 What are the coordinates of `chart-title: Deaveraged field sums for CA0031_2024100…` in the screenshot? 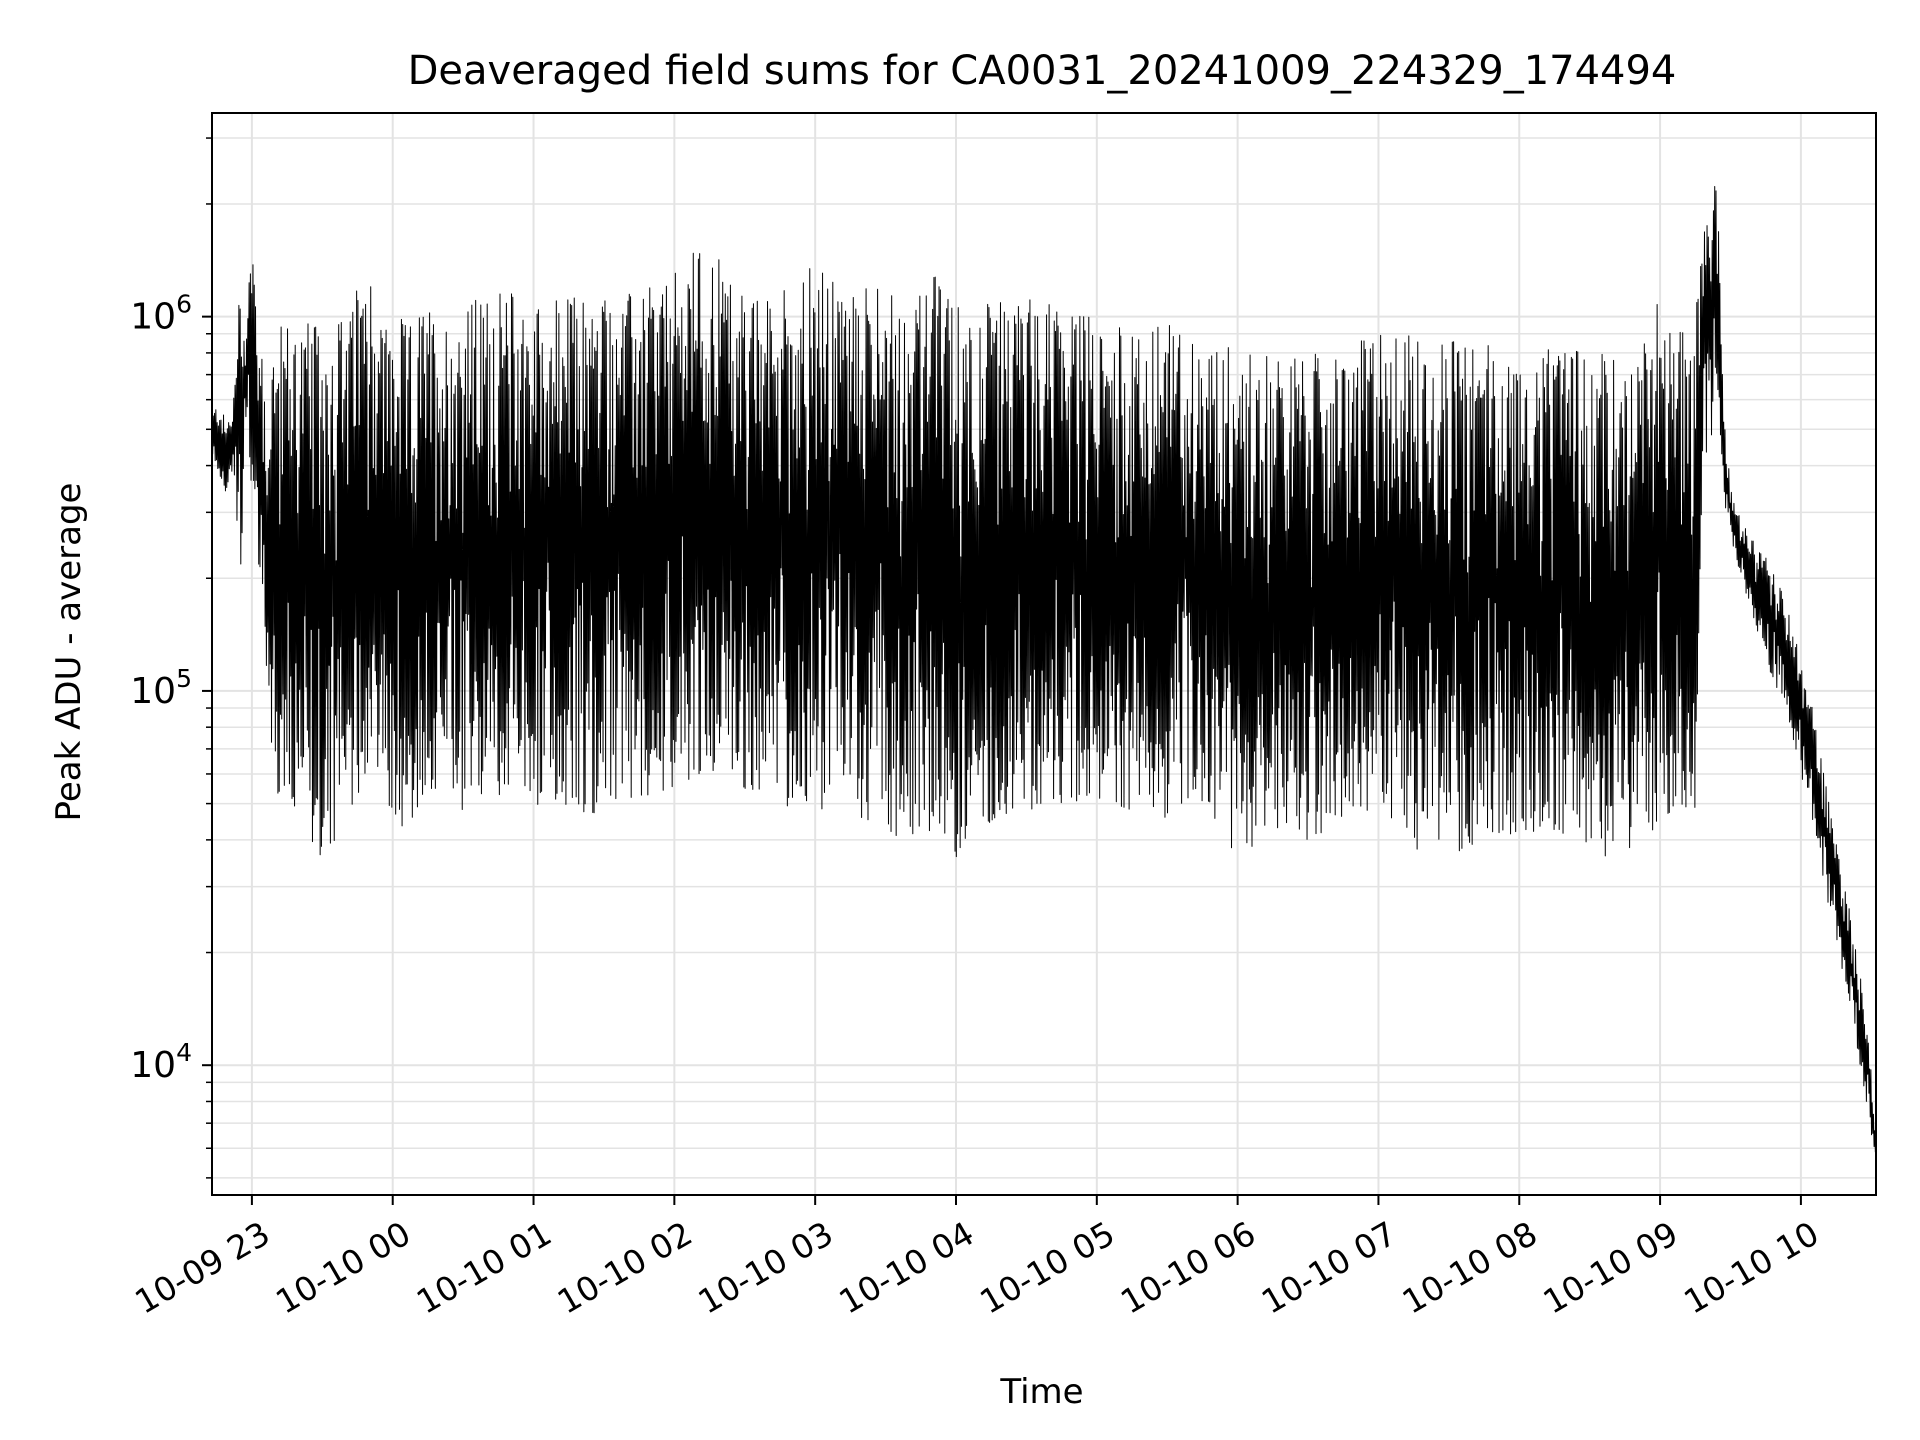 It's located at (1042, 71).